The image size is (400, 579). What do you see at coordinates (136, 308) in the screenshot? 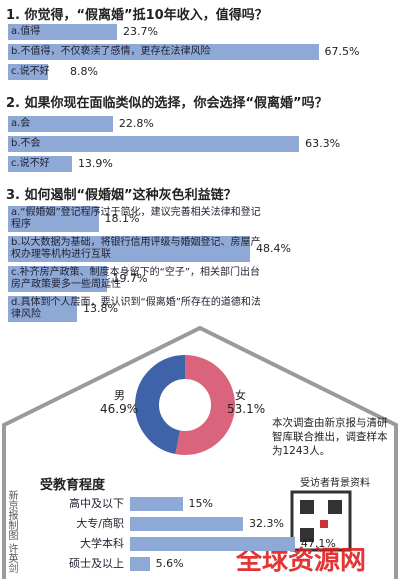
I see `category-label: d.具体到个人层面，要认识到“假离婚”所存在的道德和法律风险` at bounding box center [136, 308].